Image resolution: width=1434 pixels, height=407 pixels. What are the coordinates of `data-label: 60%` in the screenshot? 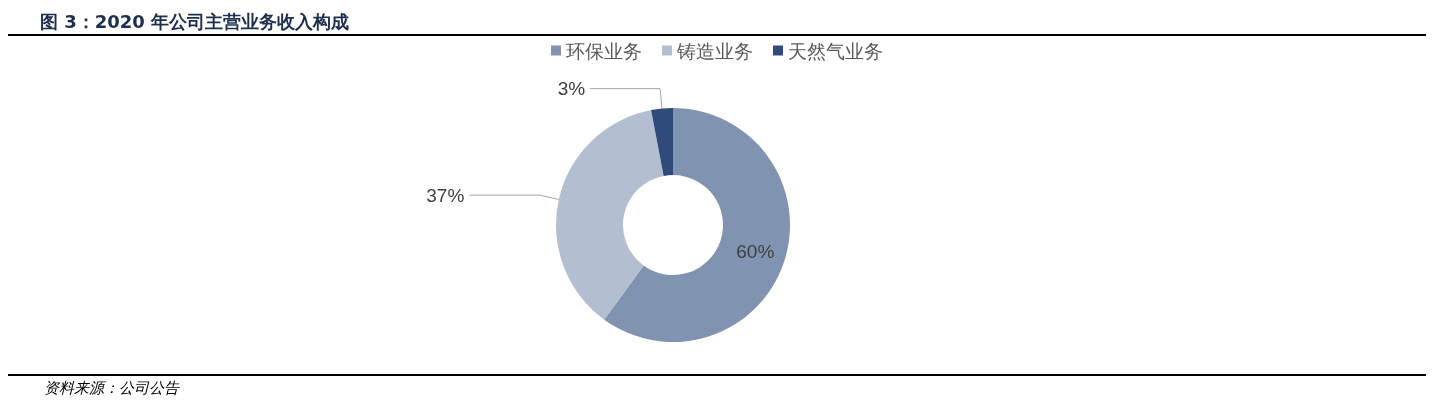 It's located at (755, 252).